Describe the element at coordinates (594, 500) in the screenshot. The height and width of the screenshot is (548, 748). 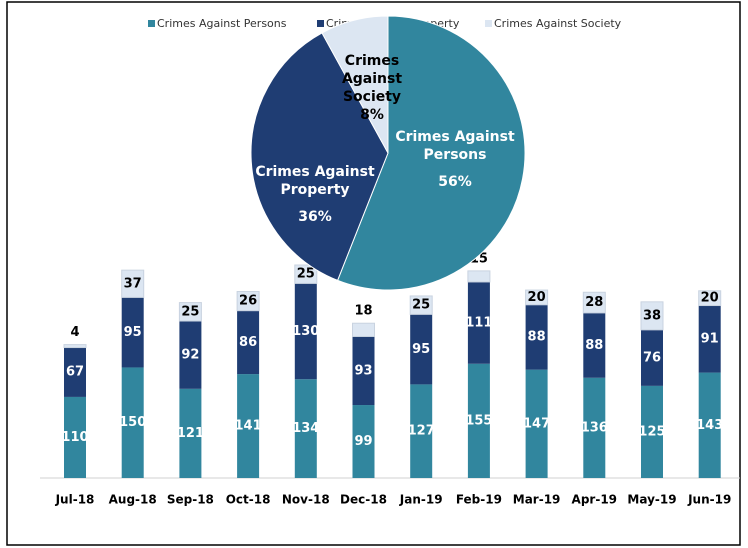
I see `x-tick-label: Apr-19` at that location.